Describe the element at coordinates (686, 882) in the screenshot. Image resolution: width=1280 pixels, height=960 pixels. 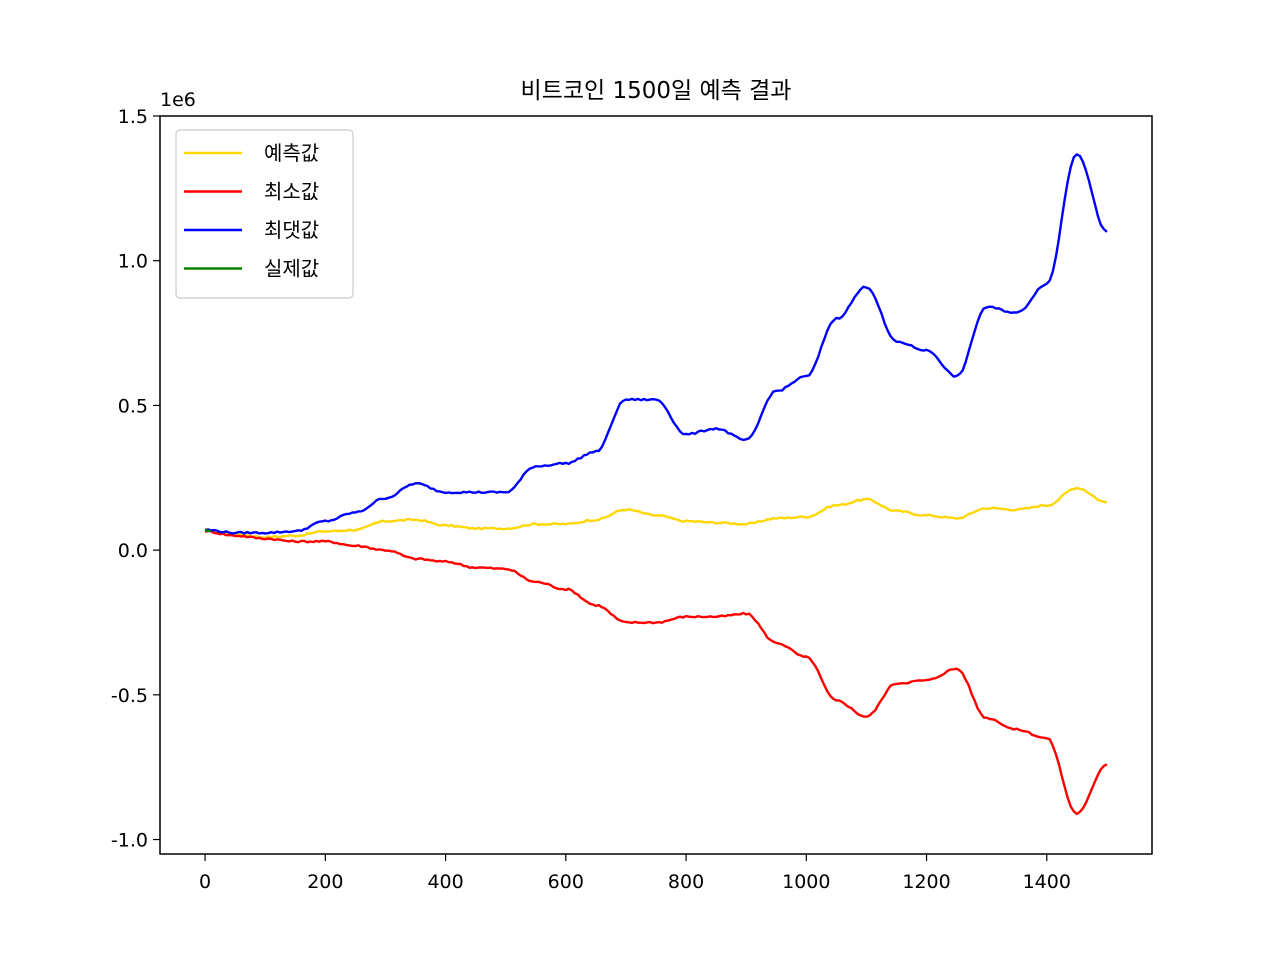
I see `x-tick-label: 800` at that location.